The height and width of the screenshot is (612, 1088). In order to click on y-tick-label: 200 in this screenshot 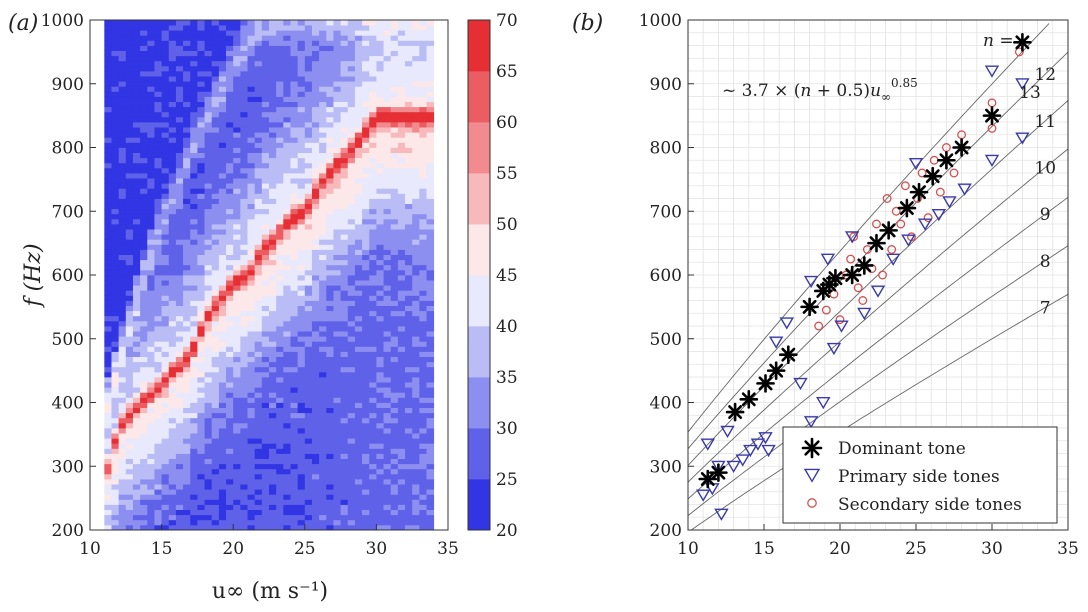, I will do `click(666, 531)`.